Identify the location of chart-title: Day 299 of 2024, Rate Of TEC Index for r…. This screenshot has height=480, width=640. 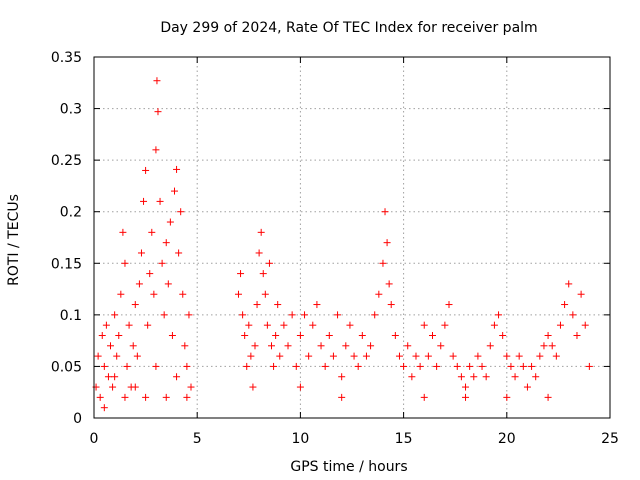
(348, 28).